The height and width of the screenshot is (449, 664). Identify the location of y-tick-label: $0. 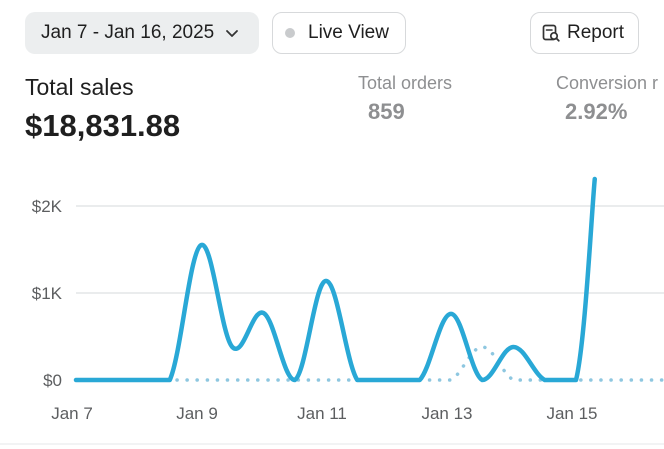
(52, 380).